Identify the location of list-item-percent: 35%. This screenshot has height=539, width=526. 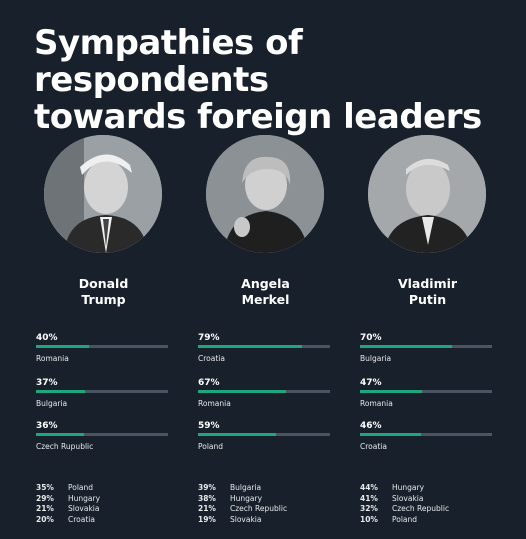
(45, 487).